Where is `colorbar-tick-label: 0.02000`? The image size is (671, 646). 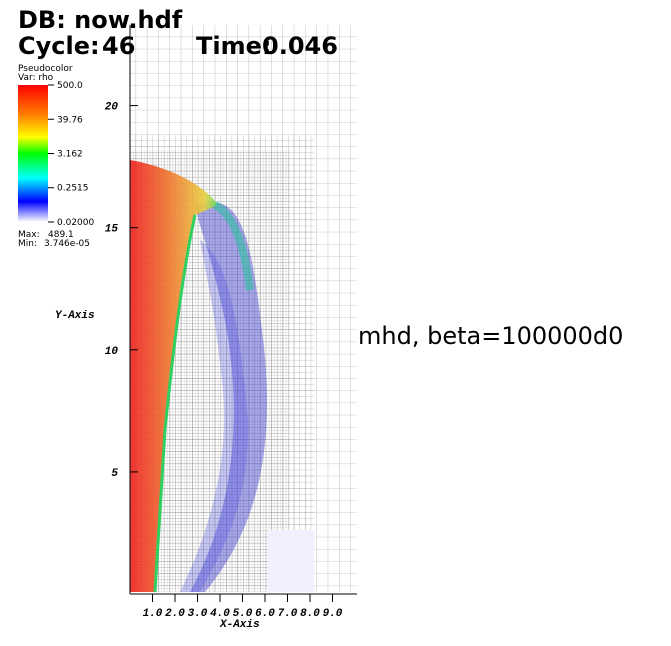 colorbar-tick-label: 0.02000 is located at coordinates (75, 223).